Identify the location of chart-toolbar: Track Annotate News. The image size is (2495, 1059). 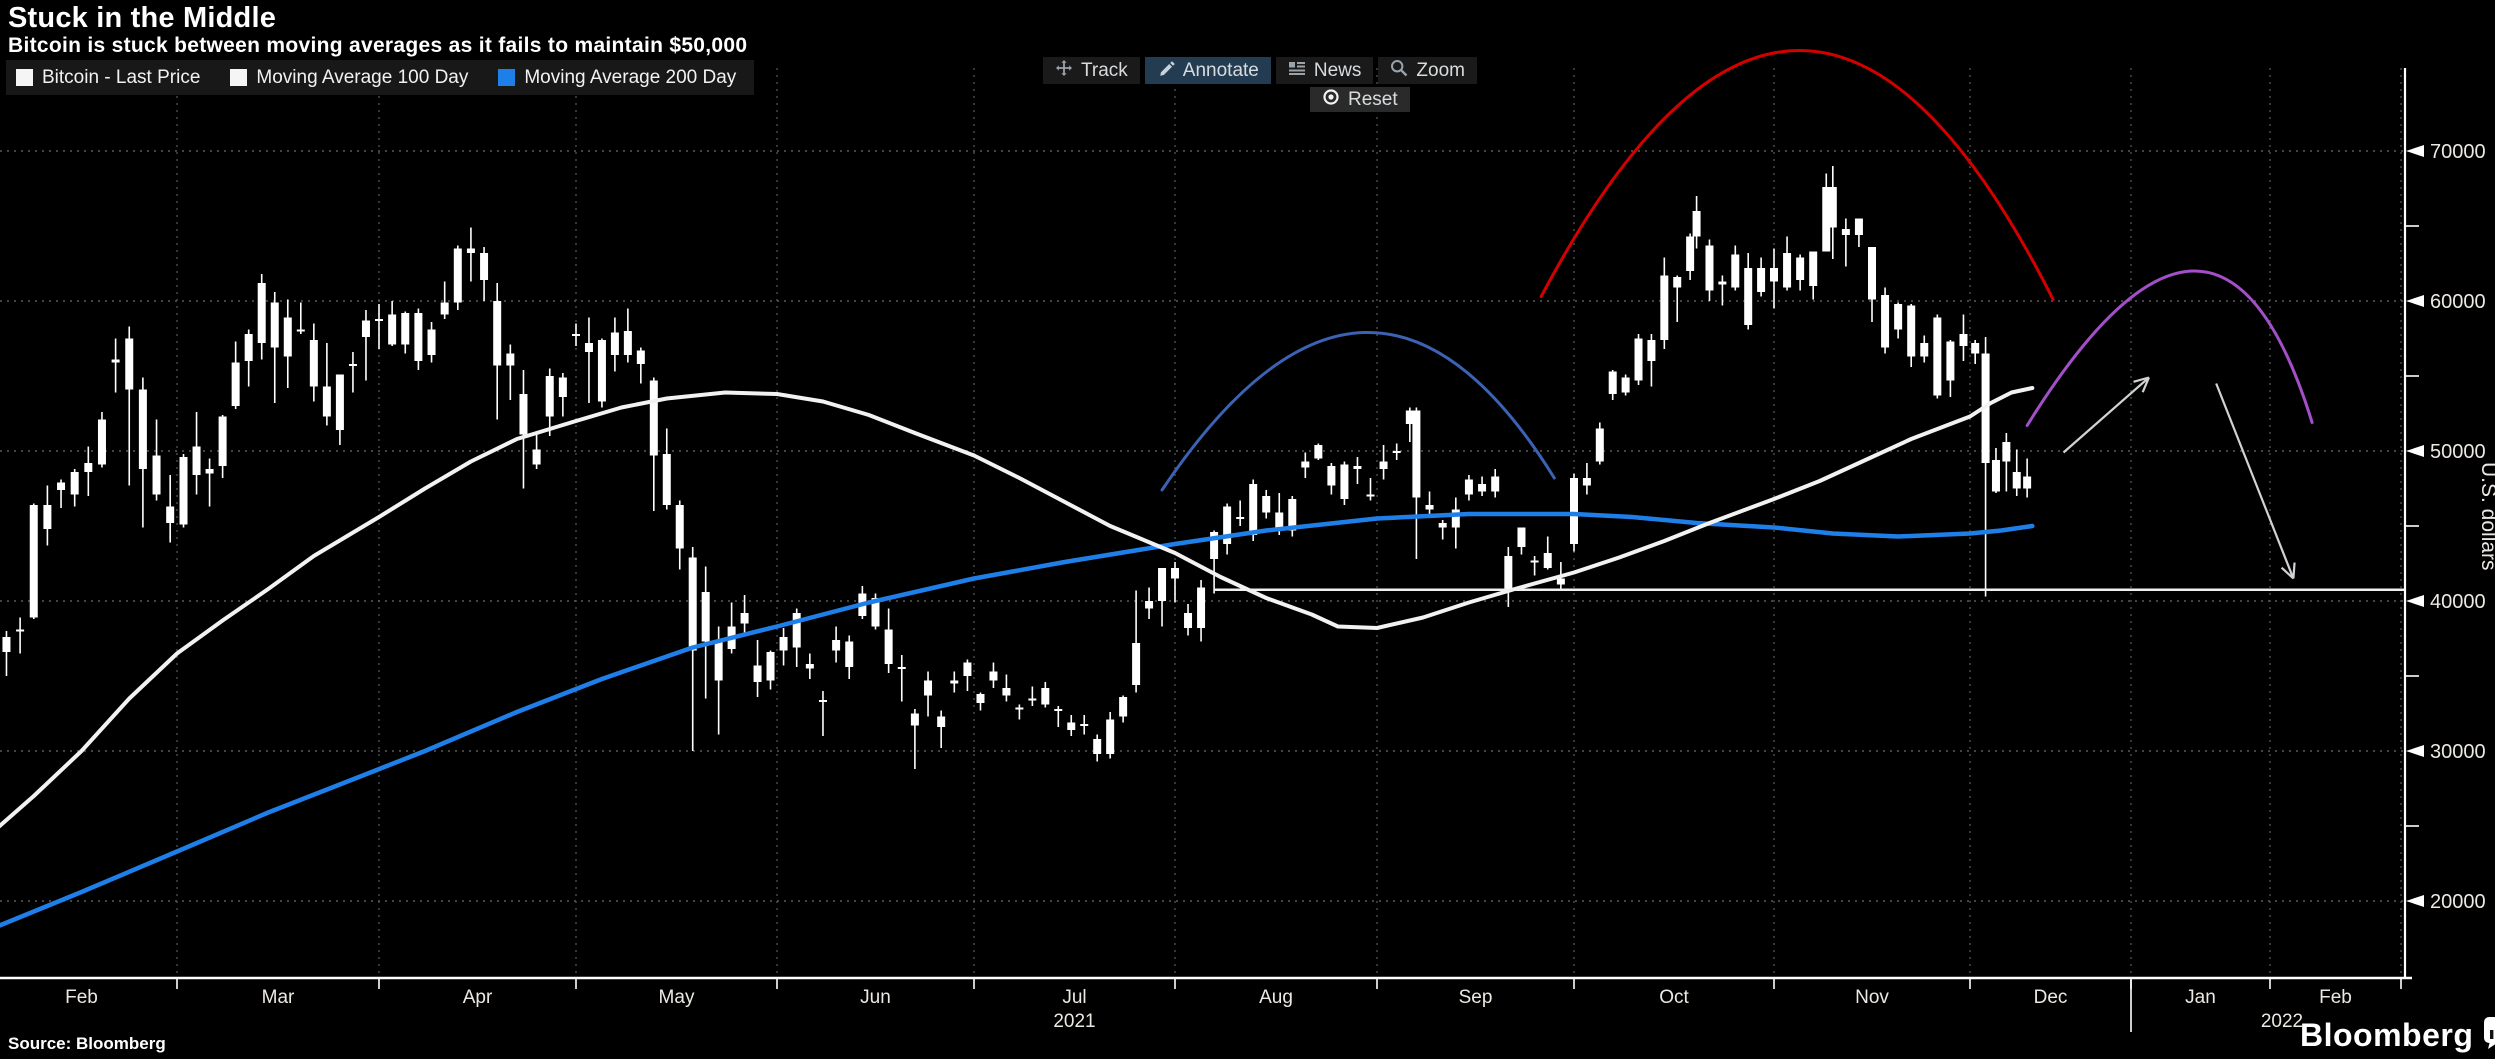
(1260, 70).